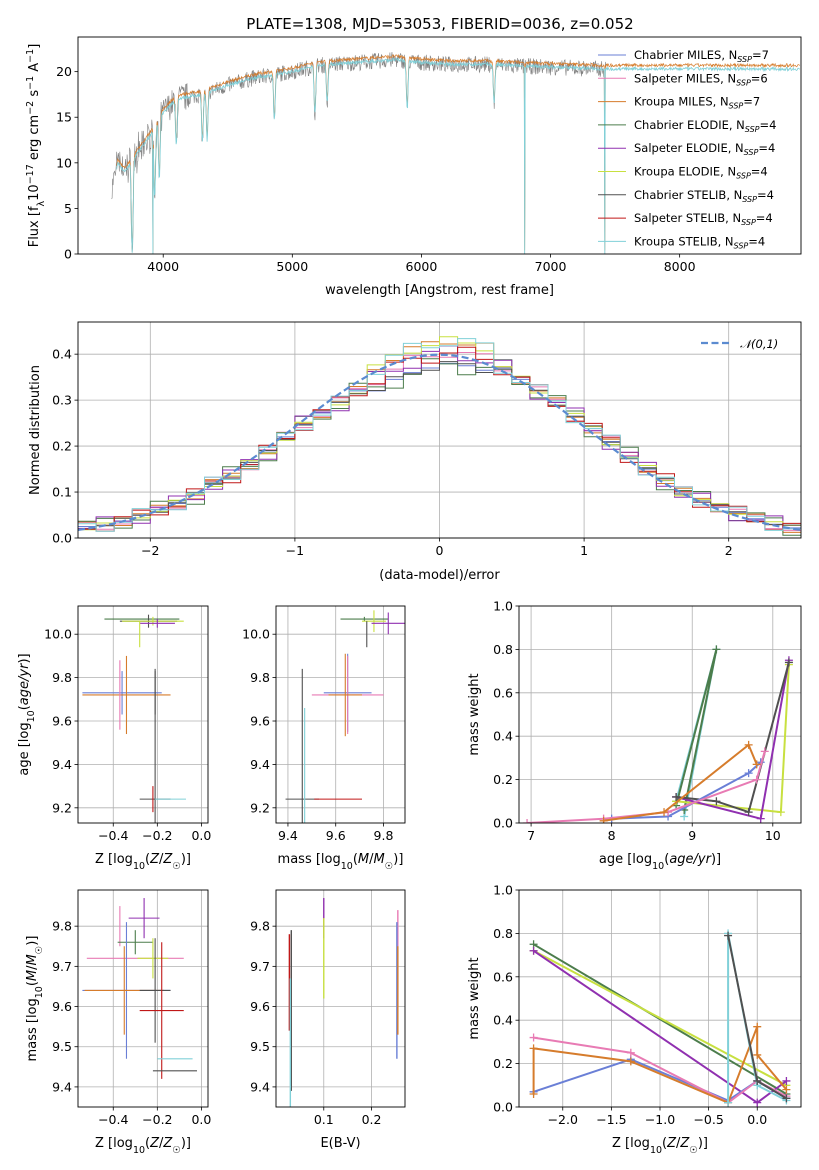 The width and height of the screenshot is (819, 1170). Describe the element at coordinates (379, 859) in the screenshot. I see `axis-label-part: M` at that location.